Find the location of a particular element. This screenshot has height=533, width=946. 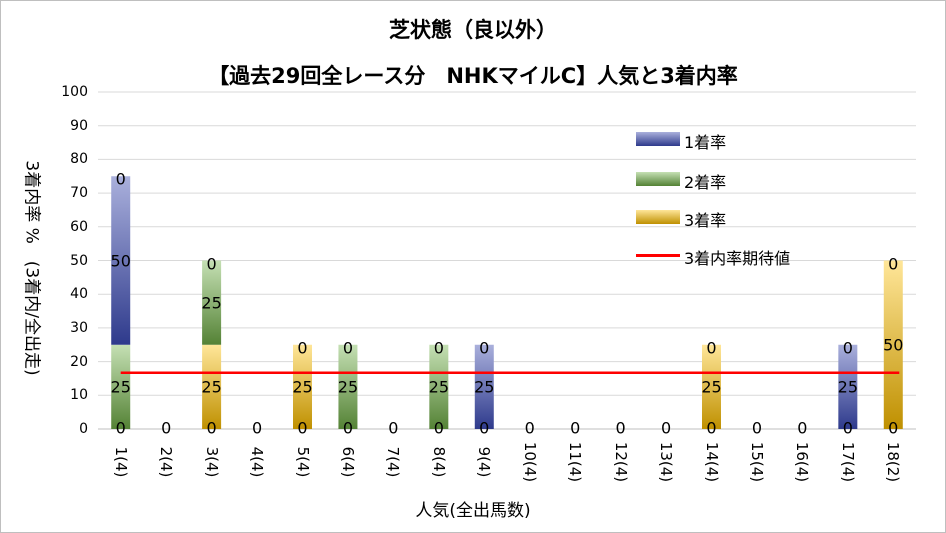

legend-label-1st: 1着率 is located at coordinates (705, 142).